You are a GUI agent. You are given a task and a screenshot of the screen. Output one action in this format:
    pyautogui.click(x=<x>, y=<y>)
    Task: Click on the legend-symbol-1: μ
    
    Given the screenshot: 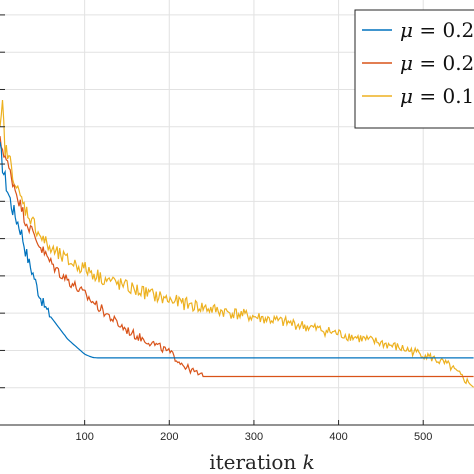 What is the action you would take?
    pyautogui.click(x=406, y=63)
    